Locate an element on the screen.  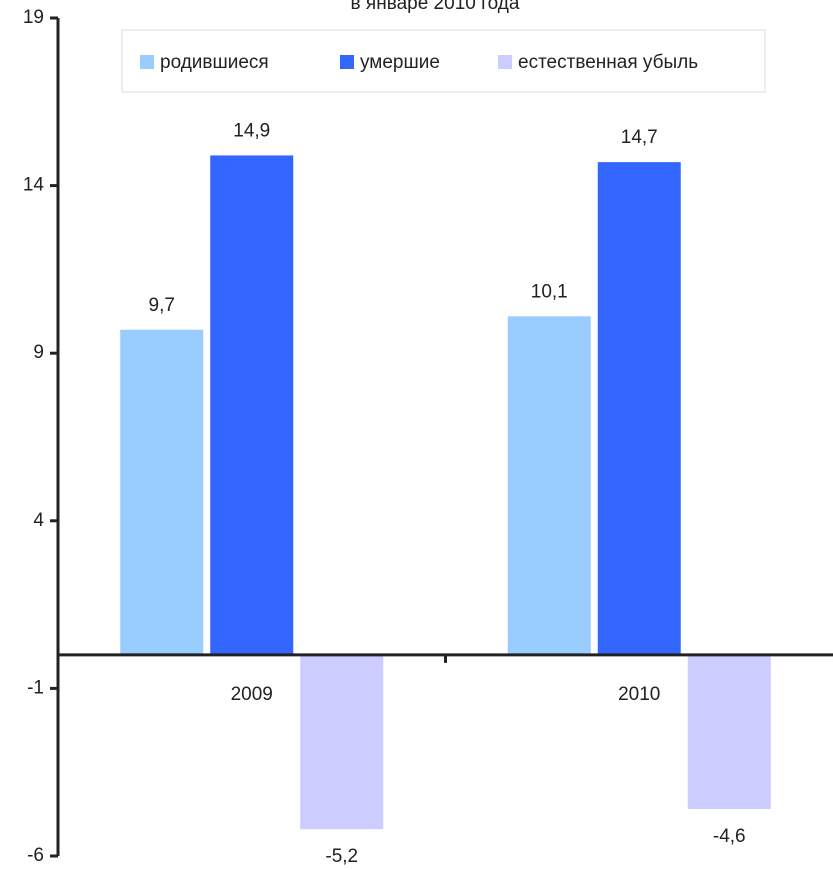
value-label: -4,6 is located at coordinates (729, 836).